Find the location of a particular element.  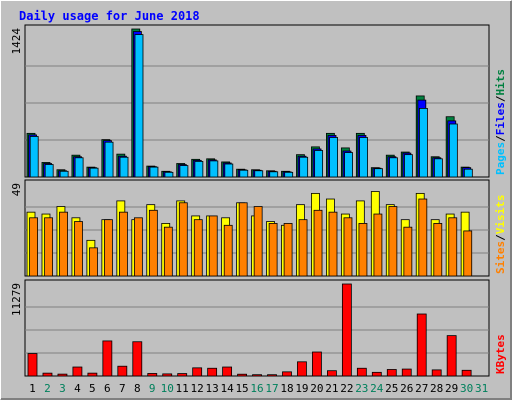

bar-pages-day-10-body is located at coordinates (169, 174).